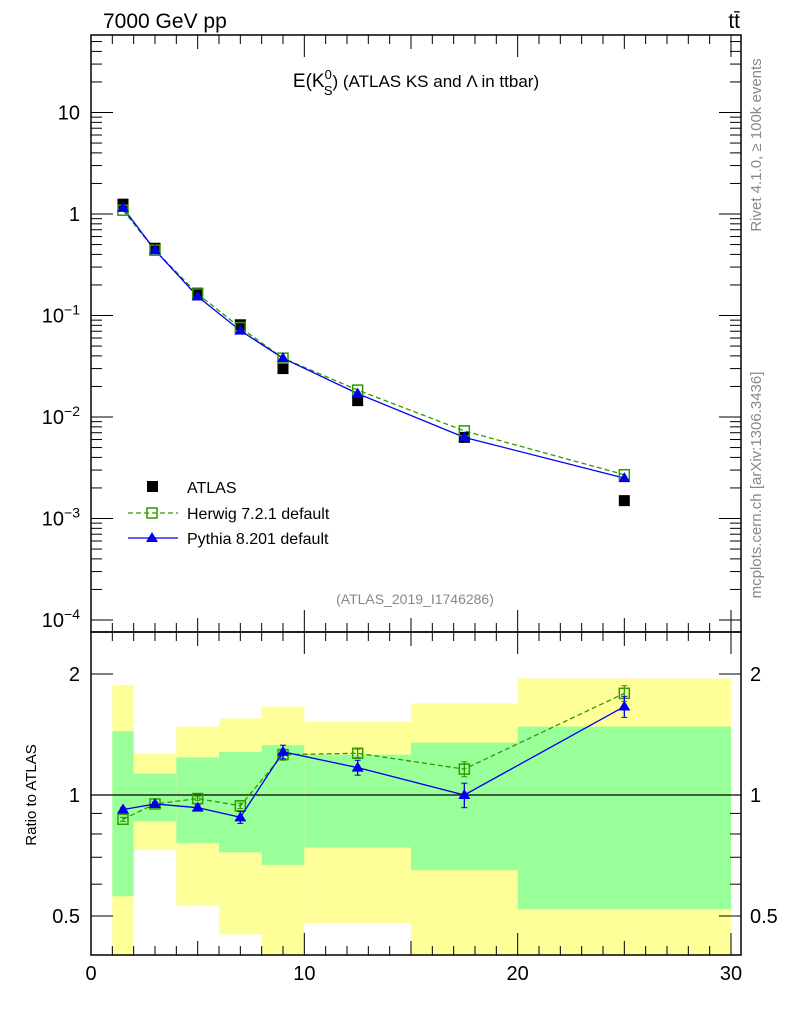  Describe the element at coordinates (165, 21) in the screenshot. I see `energy-label: 7000 GeV pp` at that location.